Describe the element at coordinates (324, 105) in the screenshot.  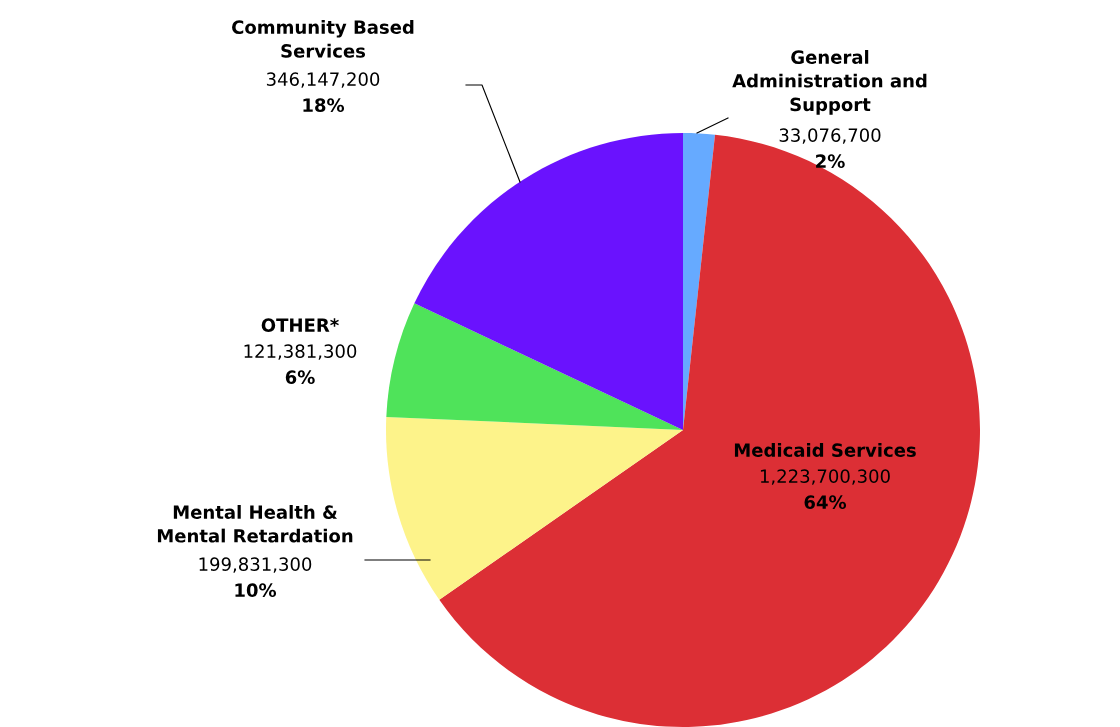
I see `text: 18%` at that location.